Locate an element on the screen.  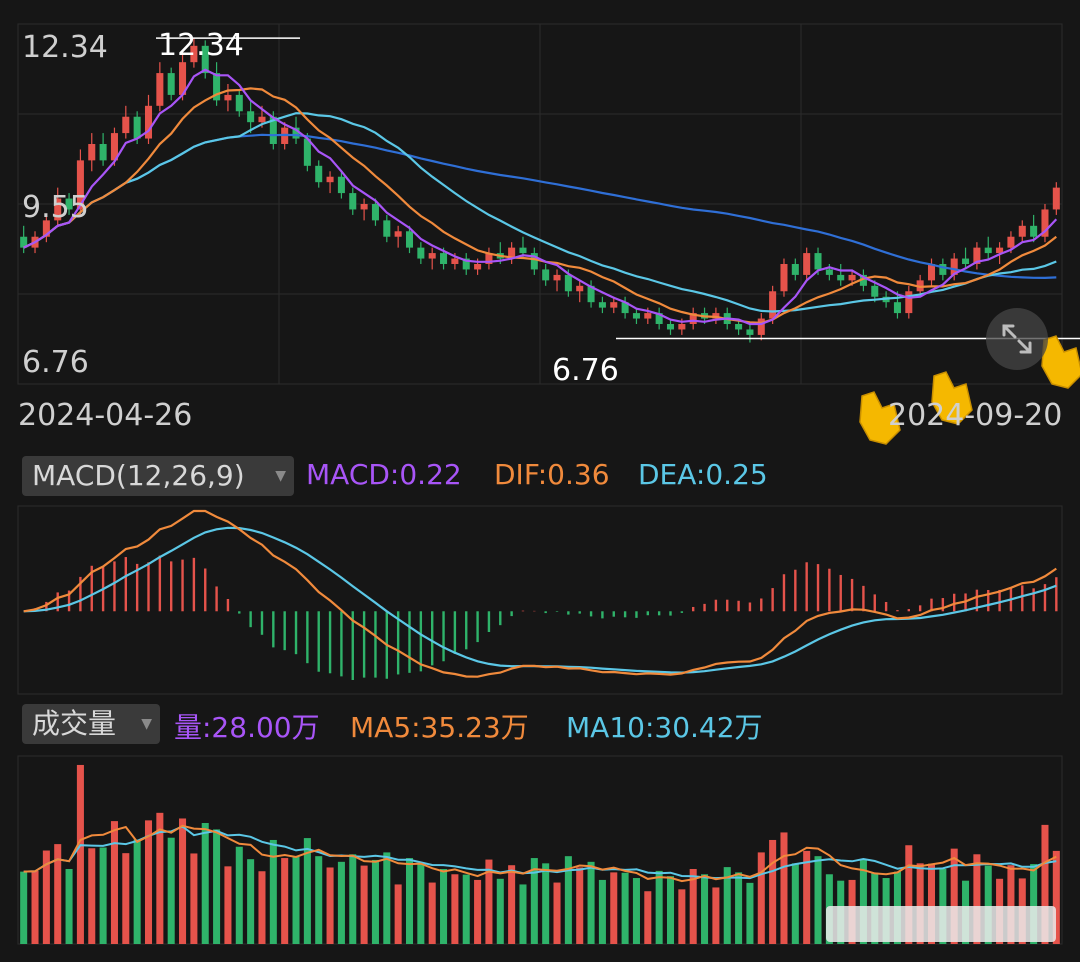
macd-selector-label: MACD(12,26,9) is located at coordinates (138, 475).